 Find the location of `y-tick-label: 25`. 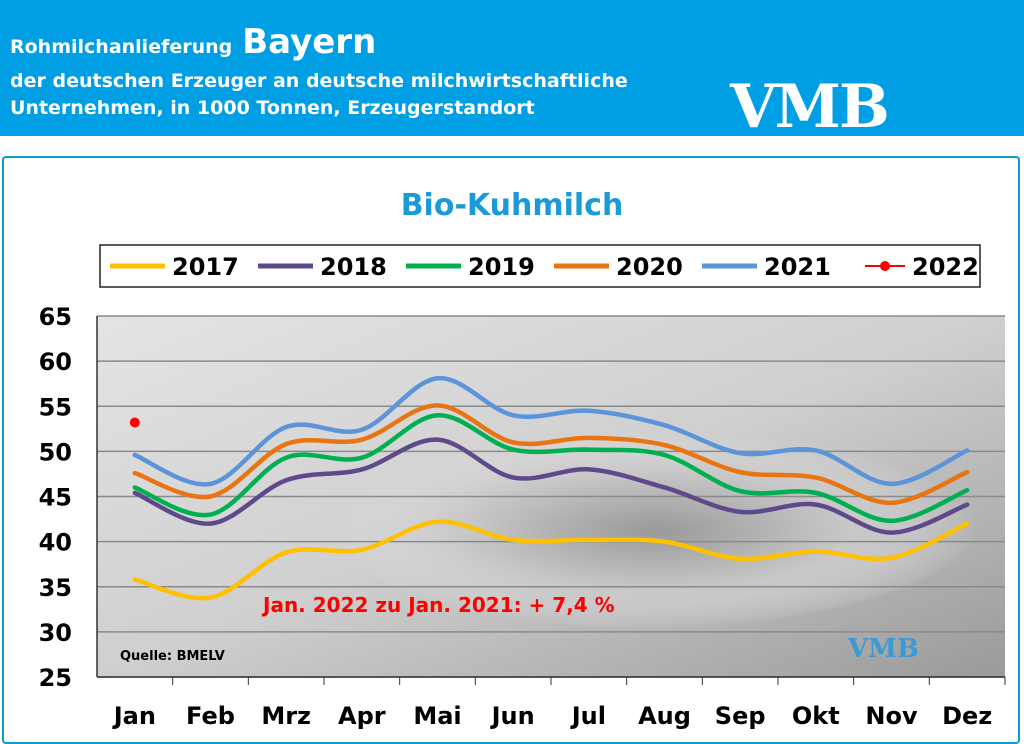

y-tick-label: 25 is located at coordinates (55, 678).